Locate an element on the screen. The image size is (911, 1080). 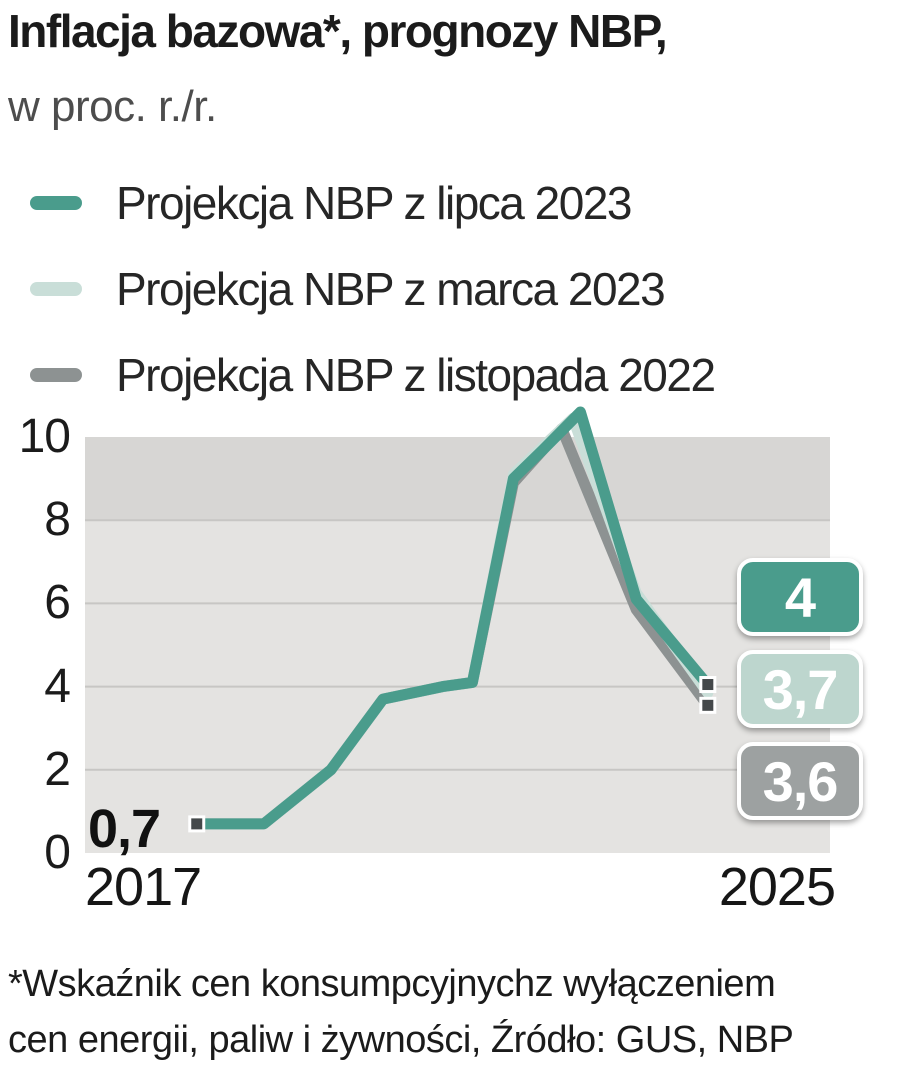
y-axis-tick-label: 6 is located at coordinates (57, 603).